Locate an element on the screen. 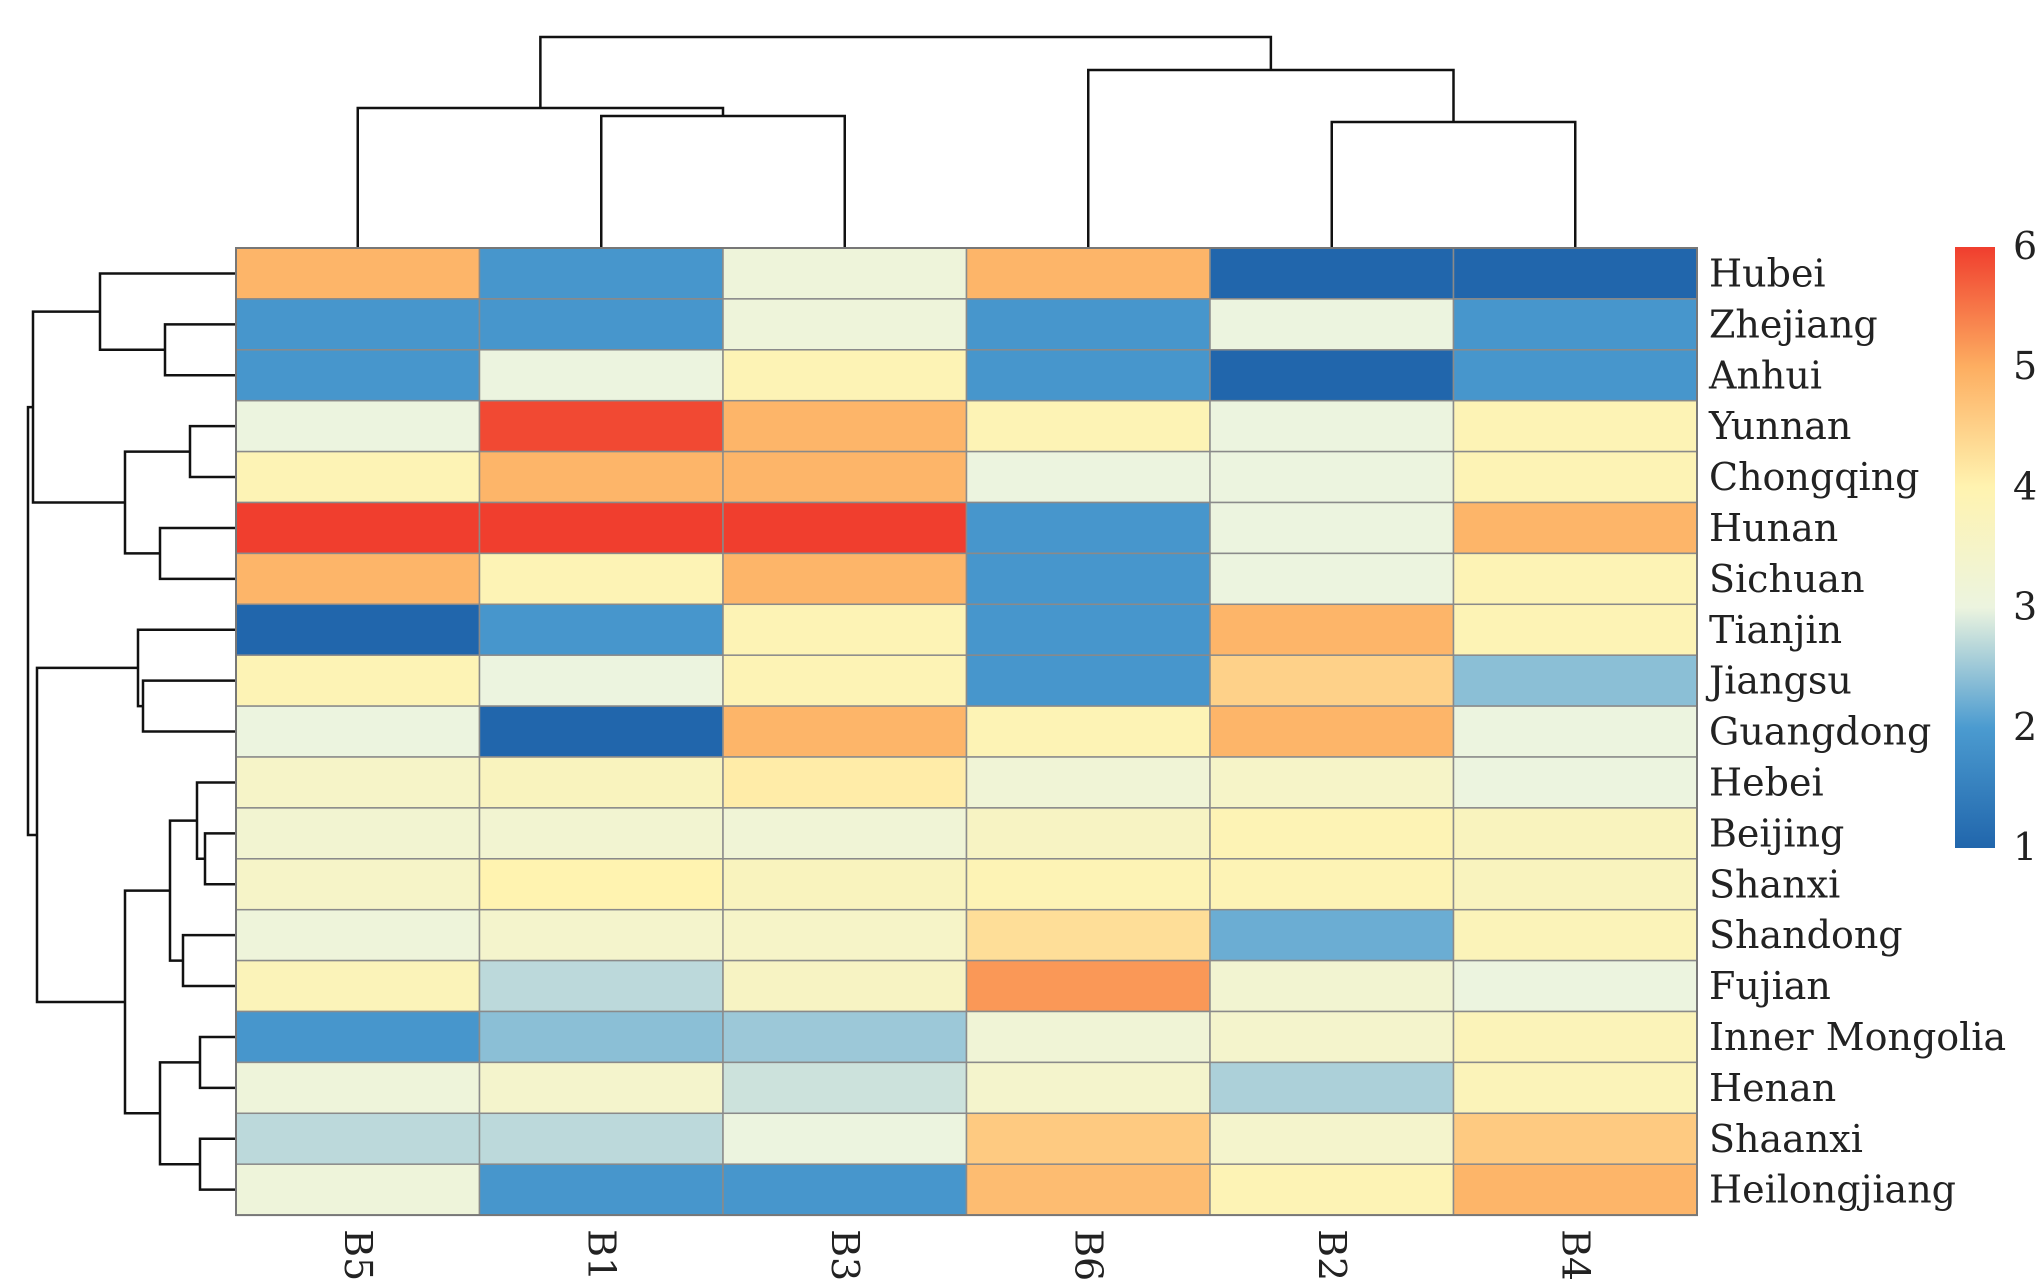 This screenshot has height=1279, width=2044. row-label: Hunan is located at coordinates (1773, 528).